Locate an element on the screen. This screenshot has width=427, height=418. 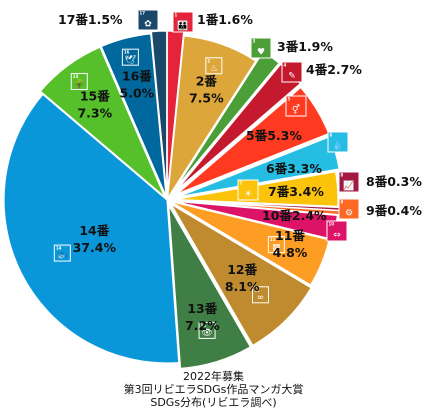
slice-label-goal-2: 2番 is located at coordinates (207, 80).